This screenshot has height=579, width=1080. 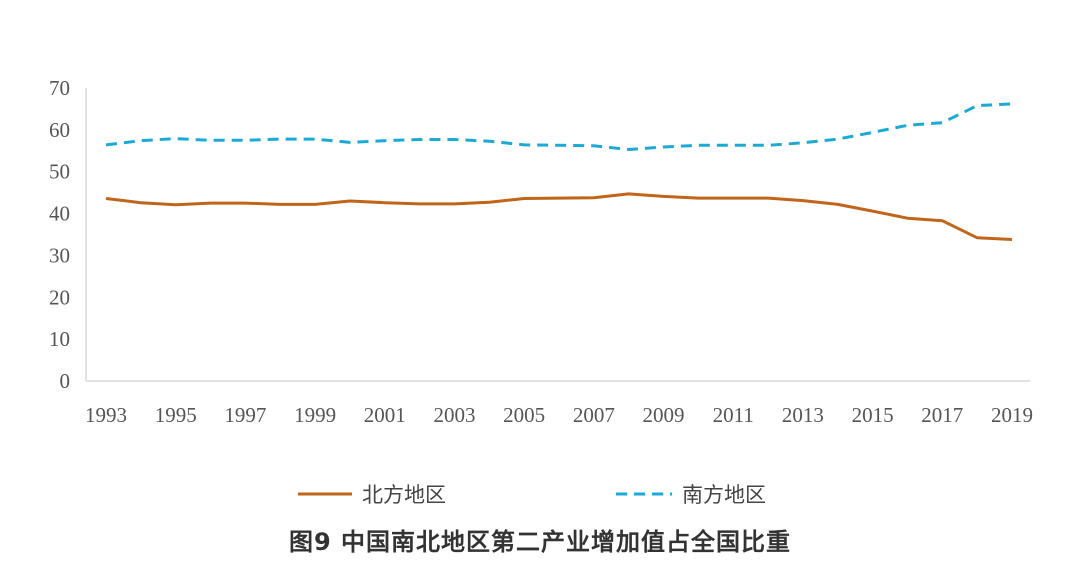 What do you see at coordinates (404, 495) in the screenshot?
I see `legend-label-1: 北方地区` at bounding box center [404, 495].